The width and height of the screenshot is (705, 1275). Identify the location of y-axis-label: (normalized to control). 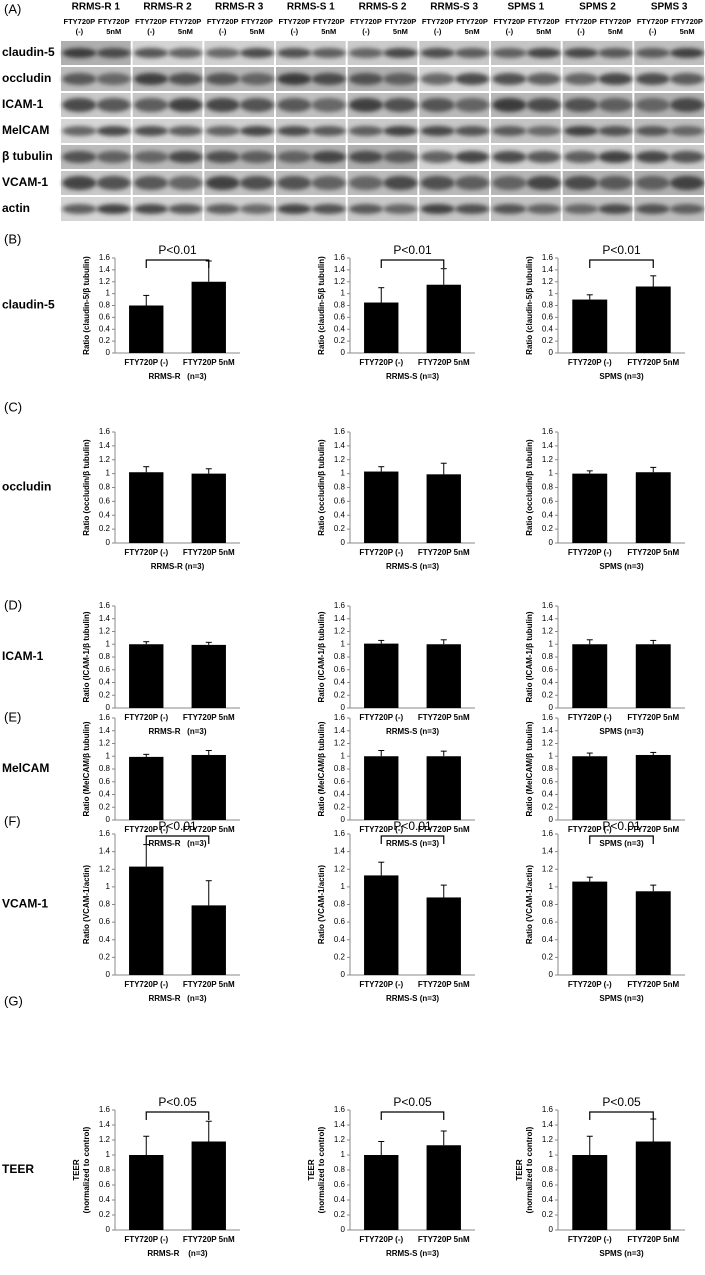
(86, 1169).